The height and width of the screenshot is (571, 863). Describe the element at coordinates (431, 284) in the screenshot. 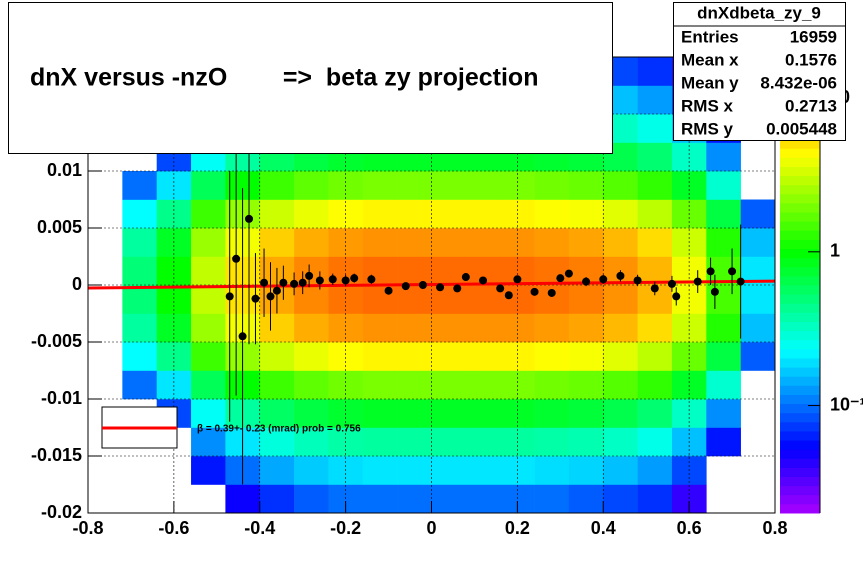

I see `fit-line` at that location.